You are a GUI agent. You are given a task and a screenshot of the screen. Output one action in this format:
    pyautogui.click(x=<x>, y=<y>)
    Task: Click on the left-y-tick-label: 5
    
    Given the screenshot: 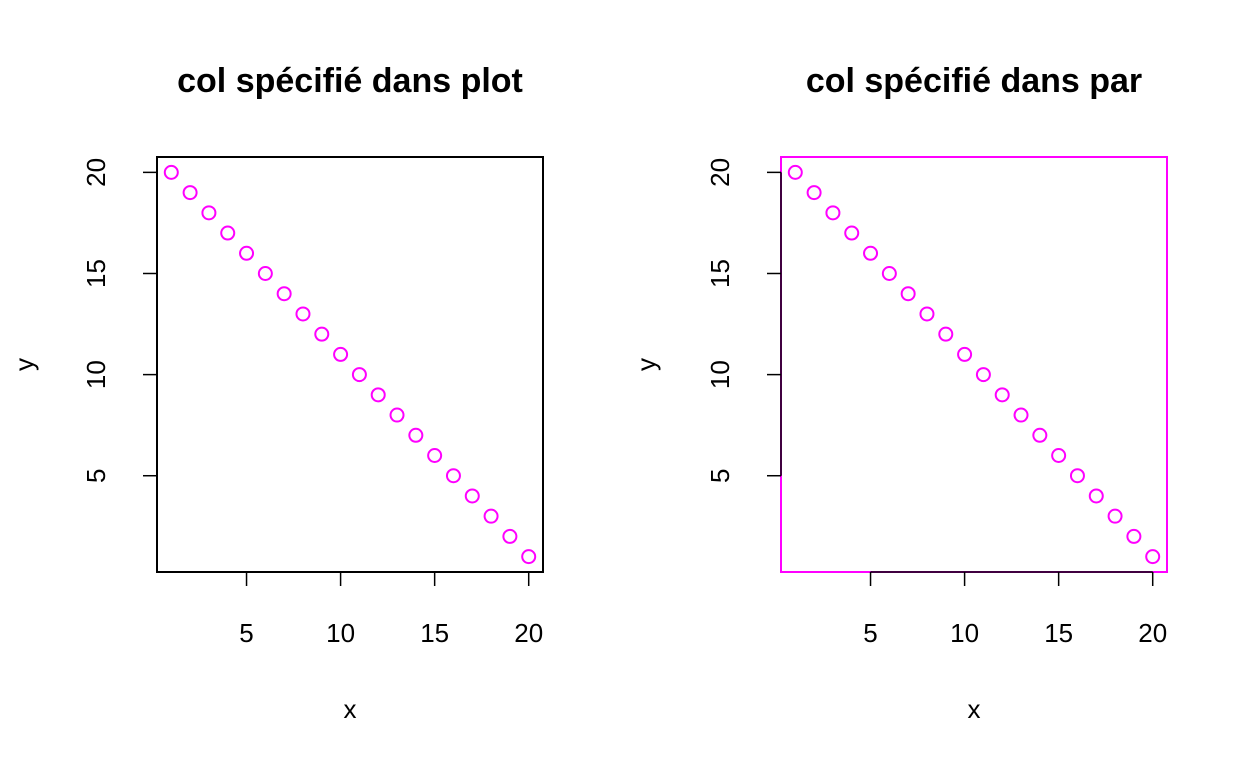 What is the action you would take?
    pyautogui.click(x=96, y=475)
    